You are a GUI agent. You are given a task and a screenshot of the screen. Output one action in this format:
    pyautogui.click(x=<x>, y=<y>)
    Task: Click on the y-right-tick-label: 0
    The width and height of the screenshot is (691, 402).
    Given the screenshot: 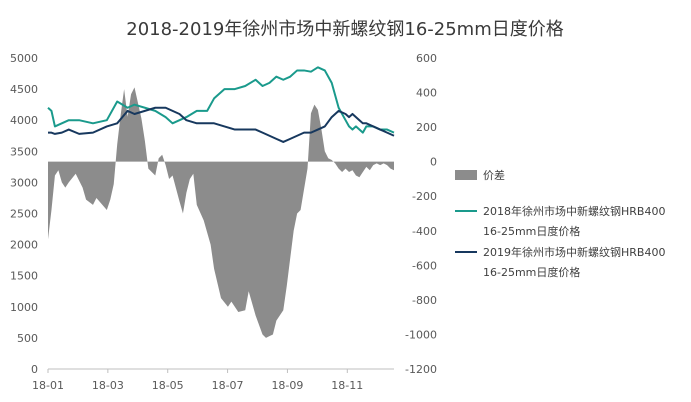 What is the action you would take?
    pyautogui.click(x=433, y=162)
    